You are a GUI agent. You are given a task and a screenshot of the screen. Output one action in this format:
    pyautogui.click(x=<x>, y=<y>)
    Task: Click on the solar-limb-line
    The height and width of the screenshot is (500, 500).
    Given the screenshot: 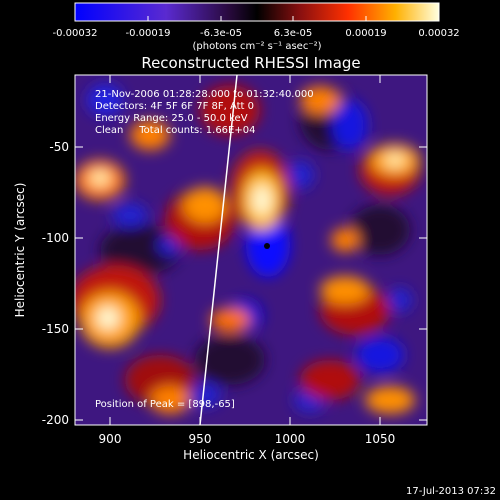 What is the action you would take?
    pyautogui.click(x=218, y=250)
    